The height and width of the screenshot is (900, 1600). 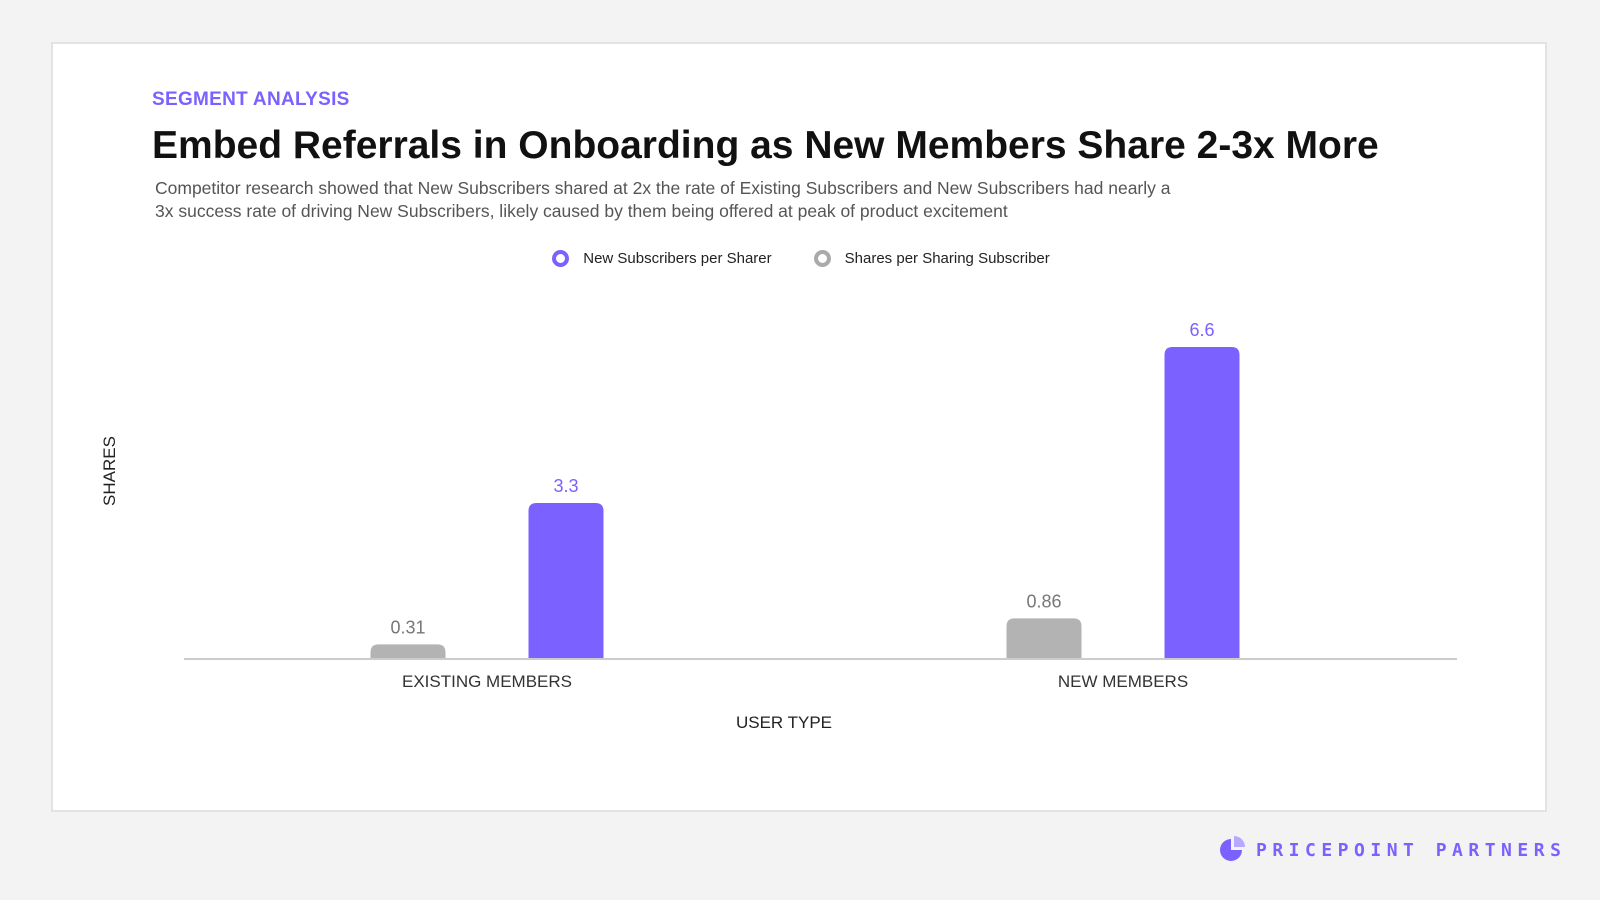 I want to click on legend-item-new-subscribers: New Subscribers per Sharer, so click(x=662, y=258).